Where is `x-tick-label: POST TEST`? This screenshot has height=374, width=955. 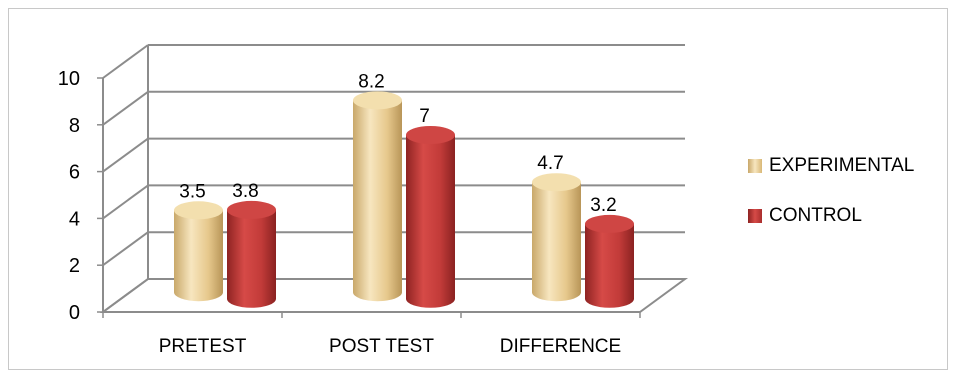 x-tick-label: POST TEST is located at coordinates (381, 346).